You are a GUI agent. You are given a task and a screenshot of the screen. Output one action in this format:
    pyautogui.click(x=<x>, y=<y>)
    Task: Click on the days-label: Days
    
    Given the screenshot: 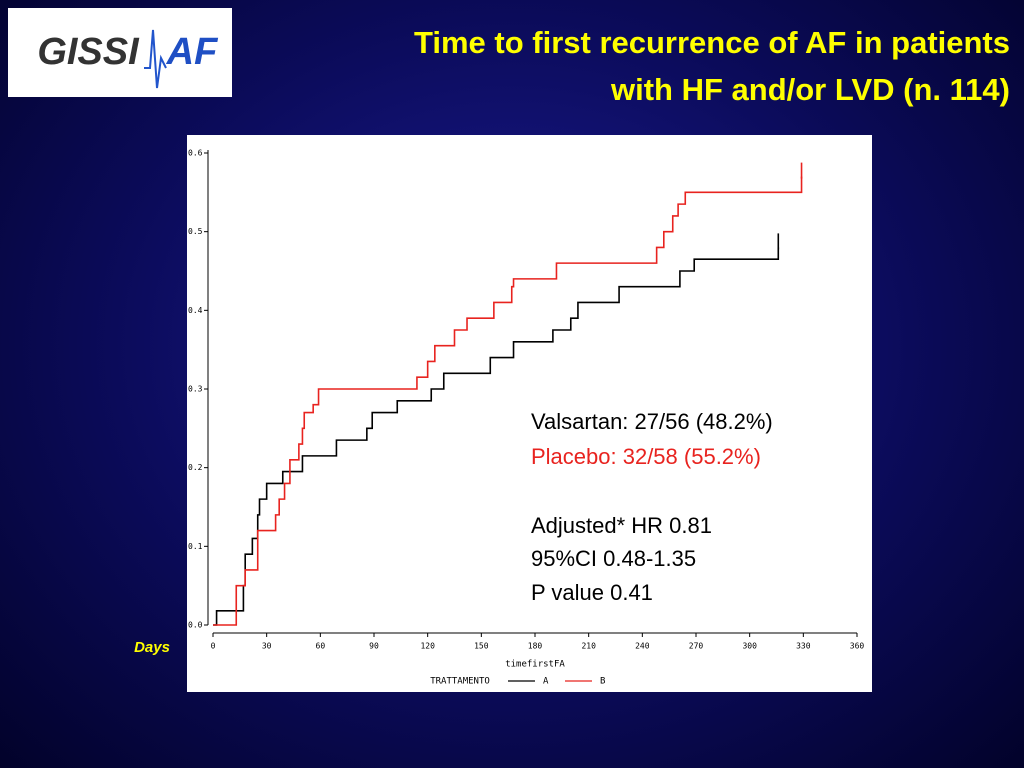 What is the action you would take?
    pyautogui.click(x=152, y=647)
    